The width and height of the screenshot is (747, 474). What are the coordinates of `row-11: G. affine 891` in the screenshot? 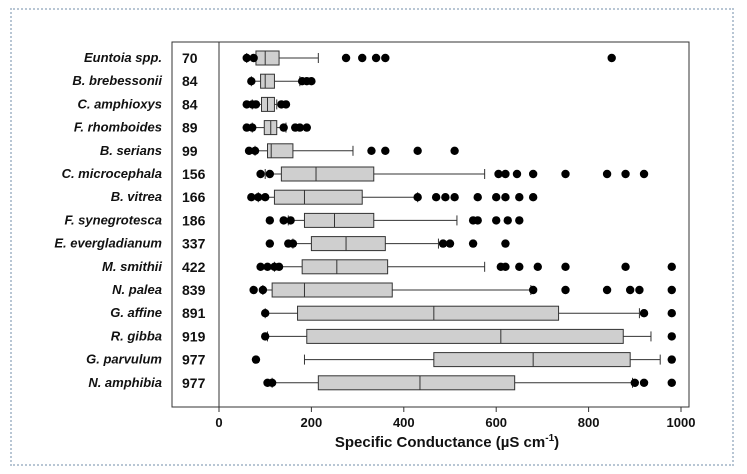 It's located at (393, 313).